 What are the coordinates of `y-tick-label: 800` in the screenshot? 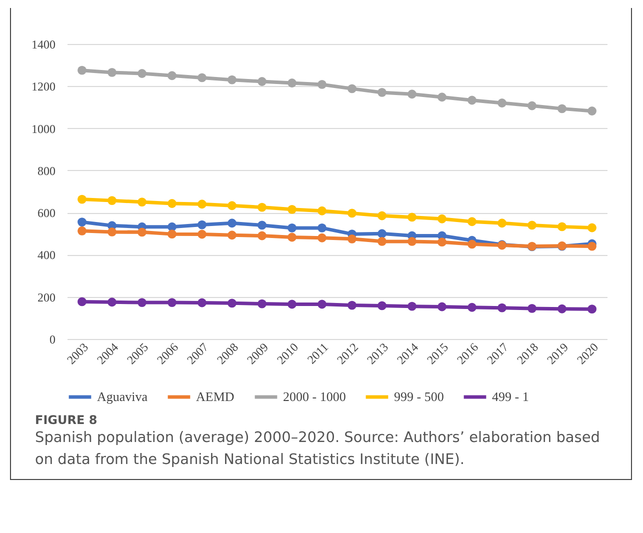 It's located at (47, 171).